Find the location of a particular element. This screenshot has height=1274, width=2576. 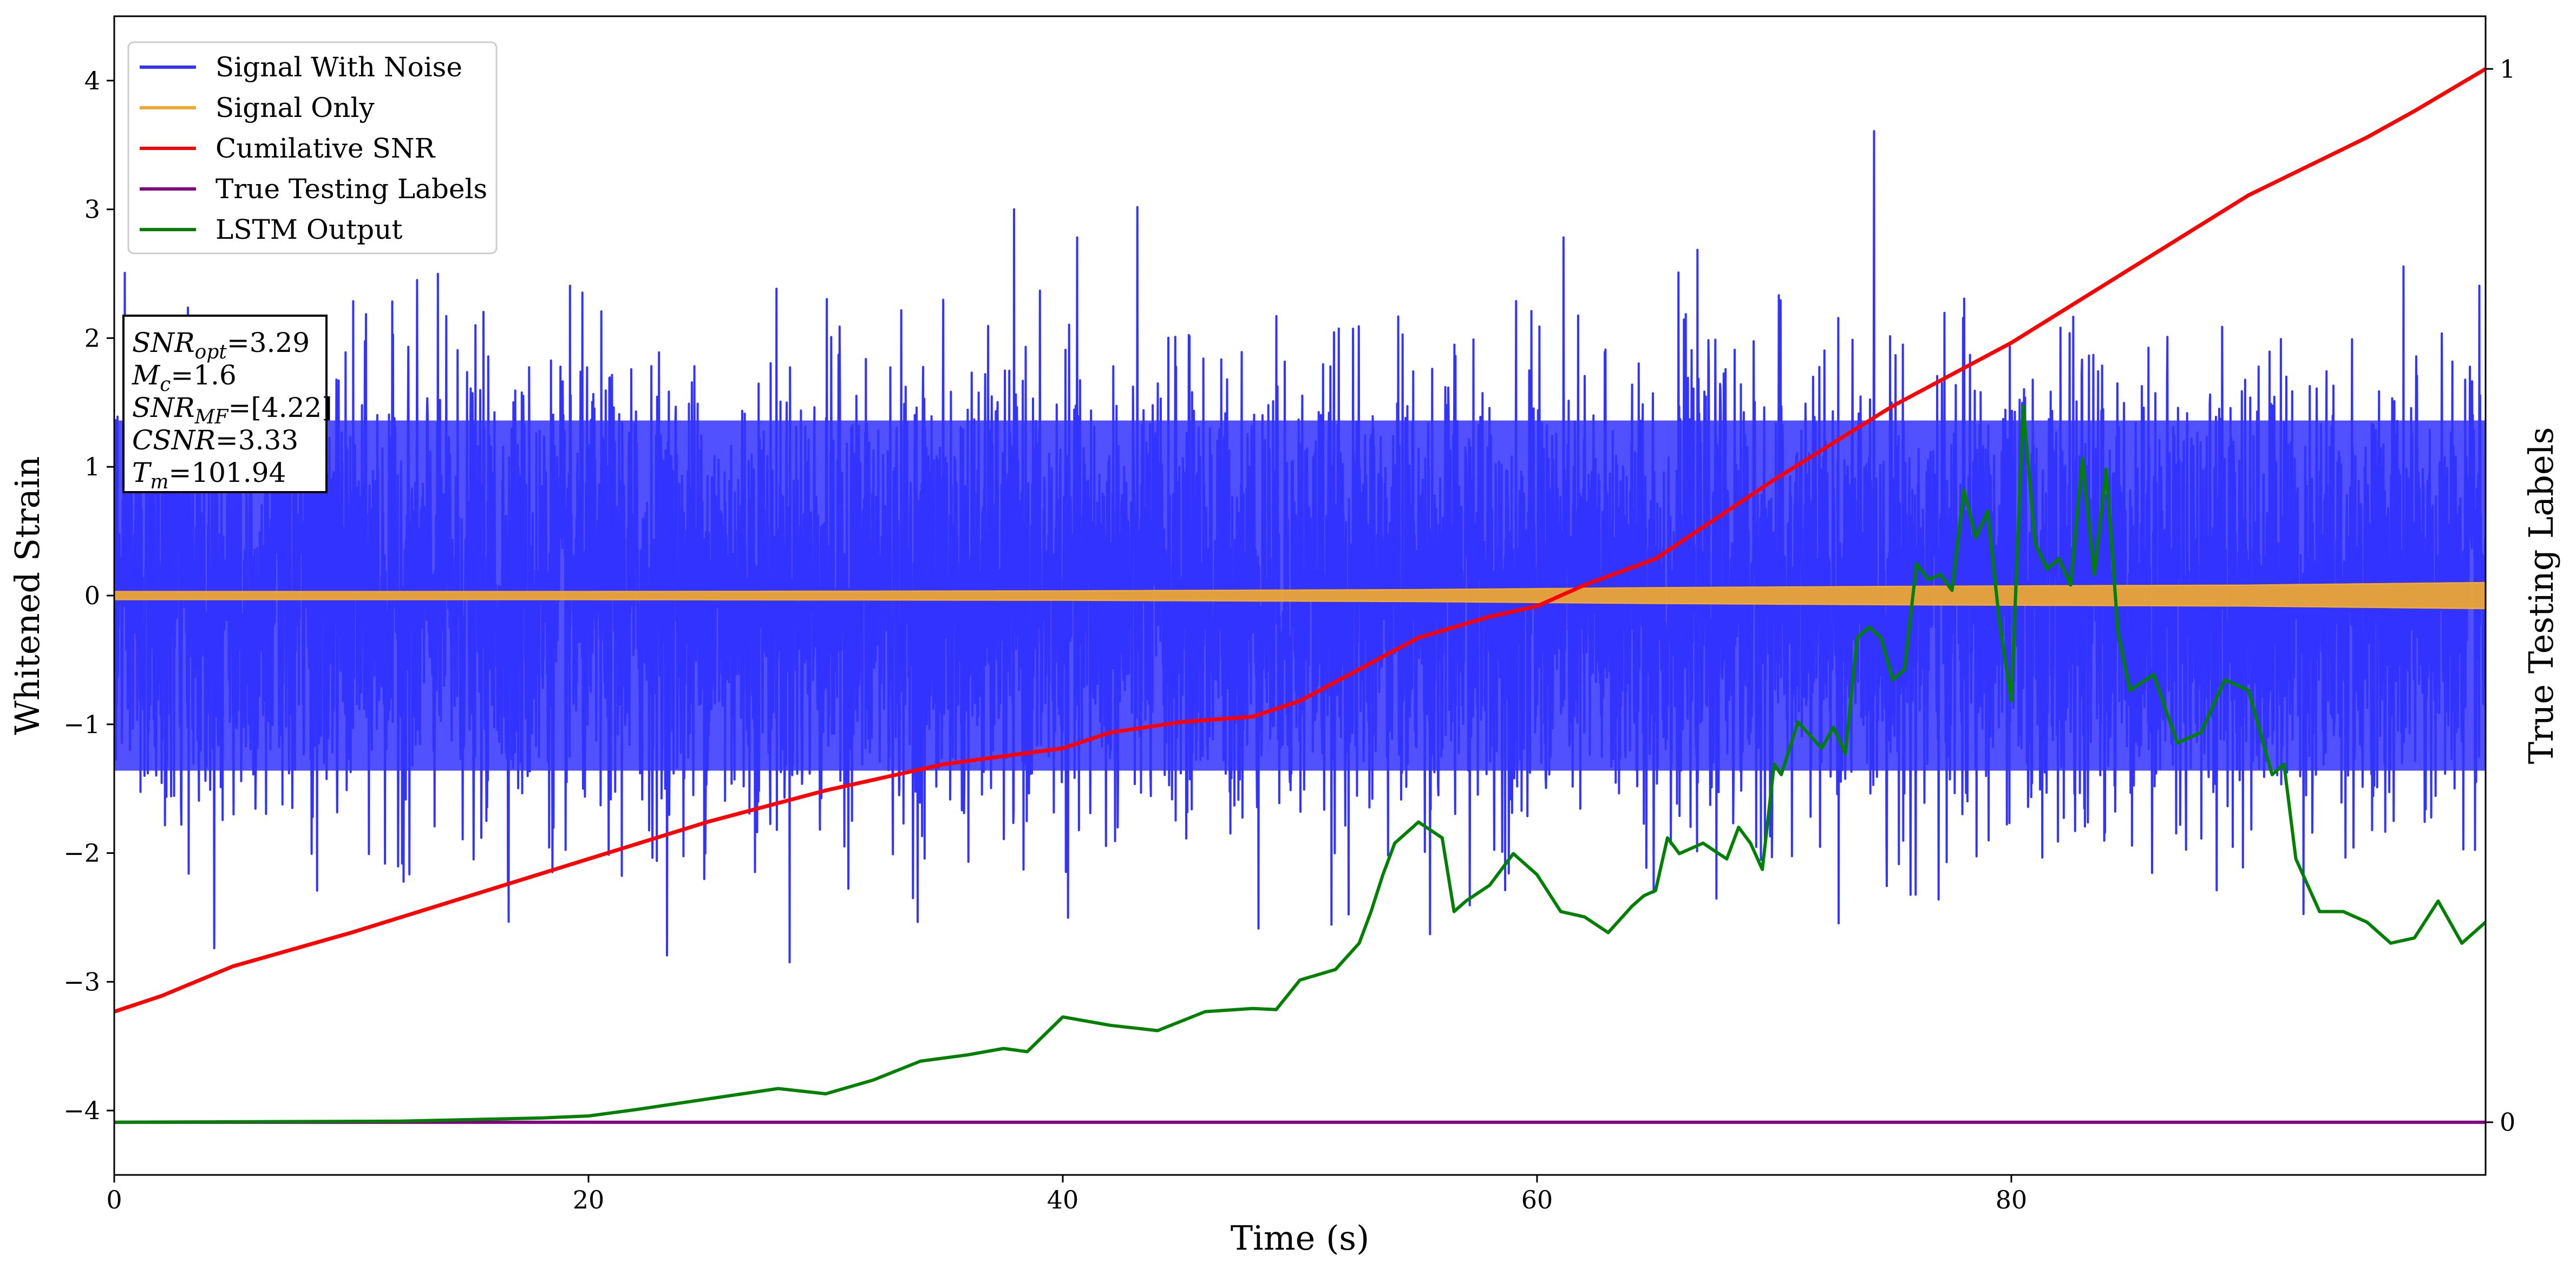

y-axis-right-label: True Testing Labels is located at coordinates (2541, 596).